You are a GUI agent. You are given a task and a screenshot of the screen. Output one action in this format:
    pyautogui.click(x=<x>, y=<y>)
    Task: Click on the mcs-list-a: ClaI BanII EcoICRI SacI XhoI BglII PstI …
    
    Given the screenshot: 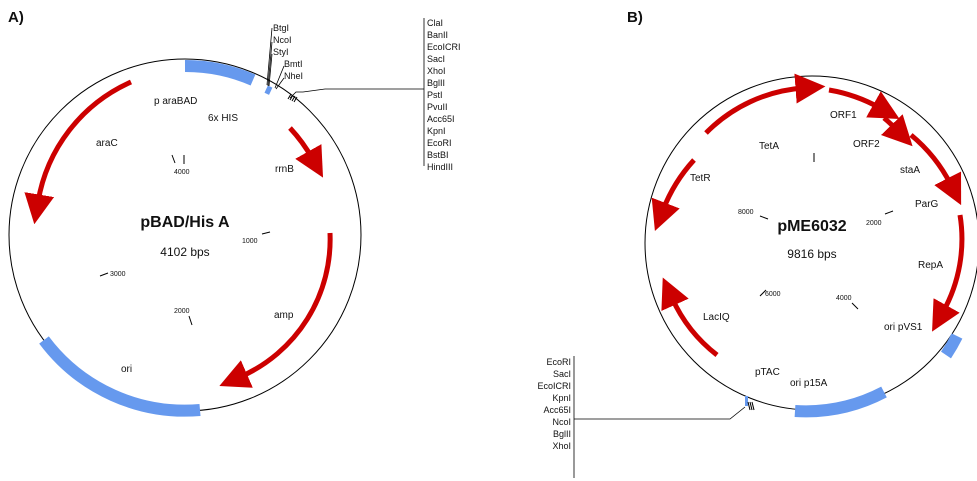 What is the action you would take?
    pyautogui.click(x=444, y=95)
    